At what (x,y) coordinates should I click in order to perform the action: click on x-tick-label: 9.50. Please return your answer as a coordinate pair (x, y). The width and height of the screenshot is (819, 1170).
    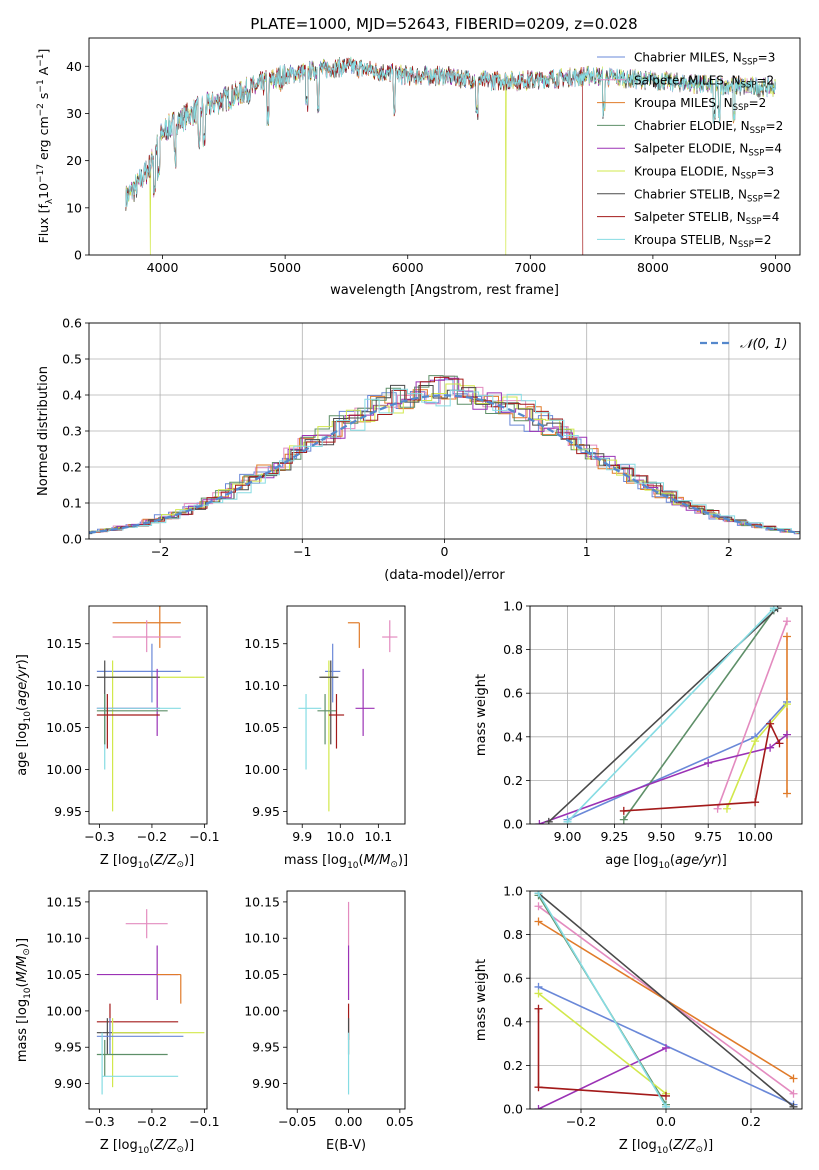
    Looking at the image, I should click on (661, 836).